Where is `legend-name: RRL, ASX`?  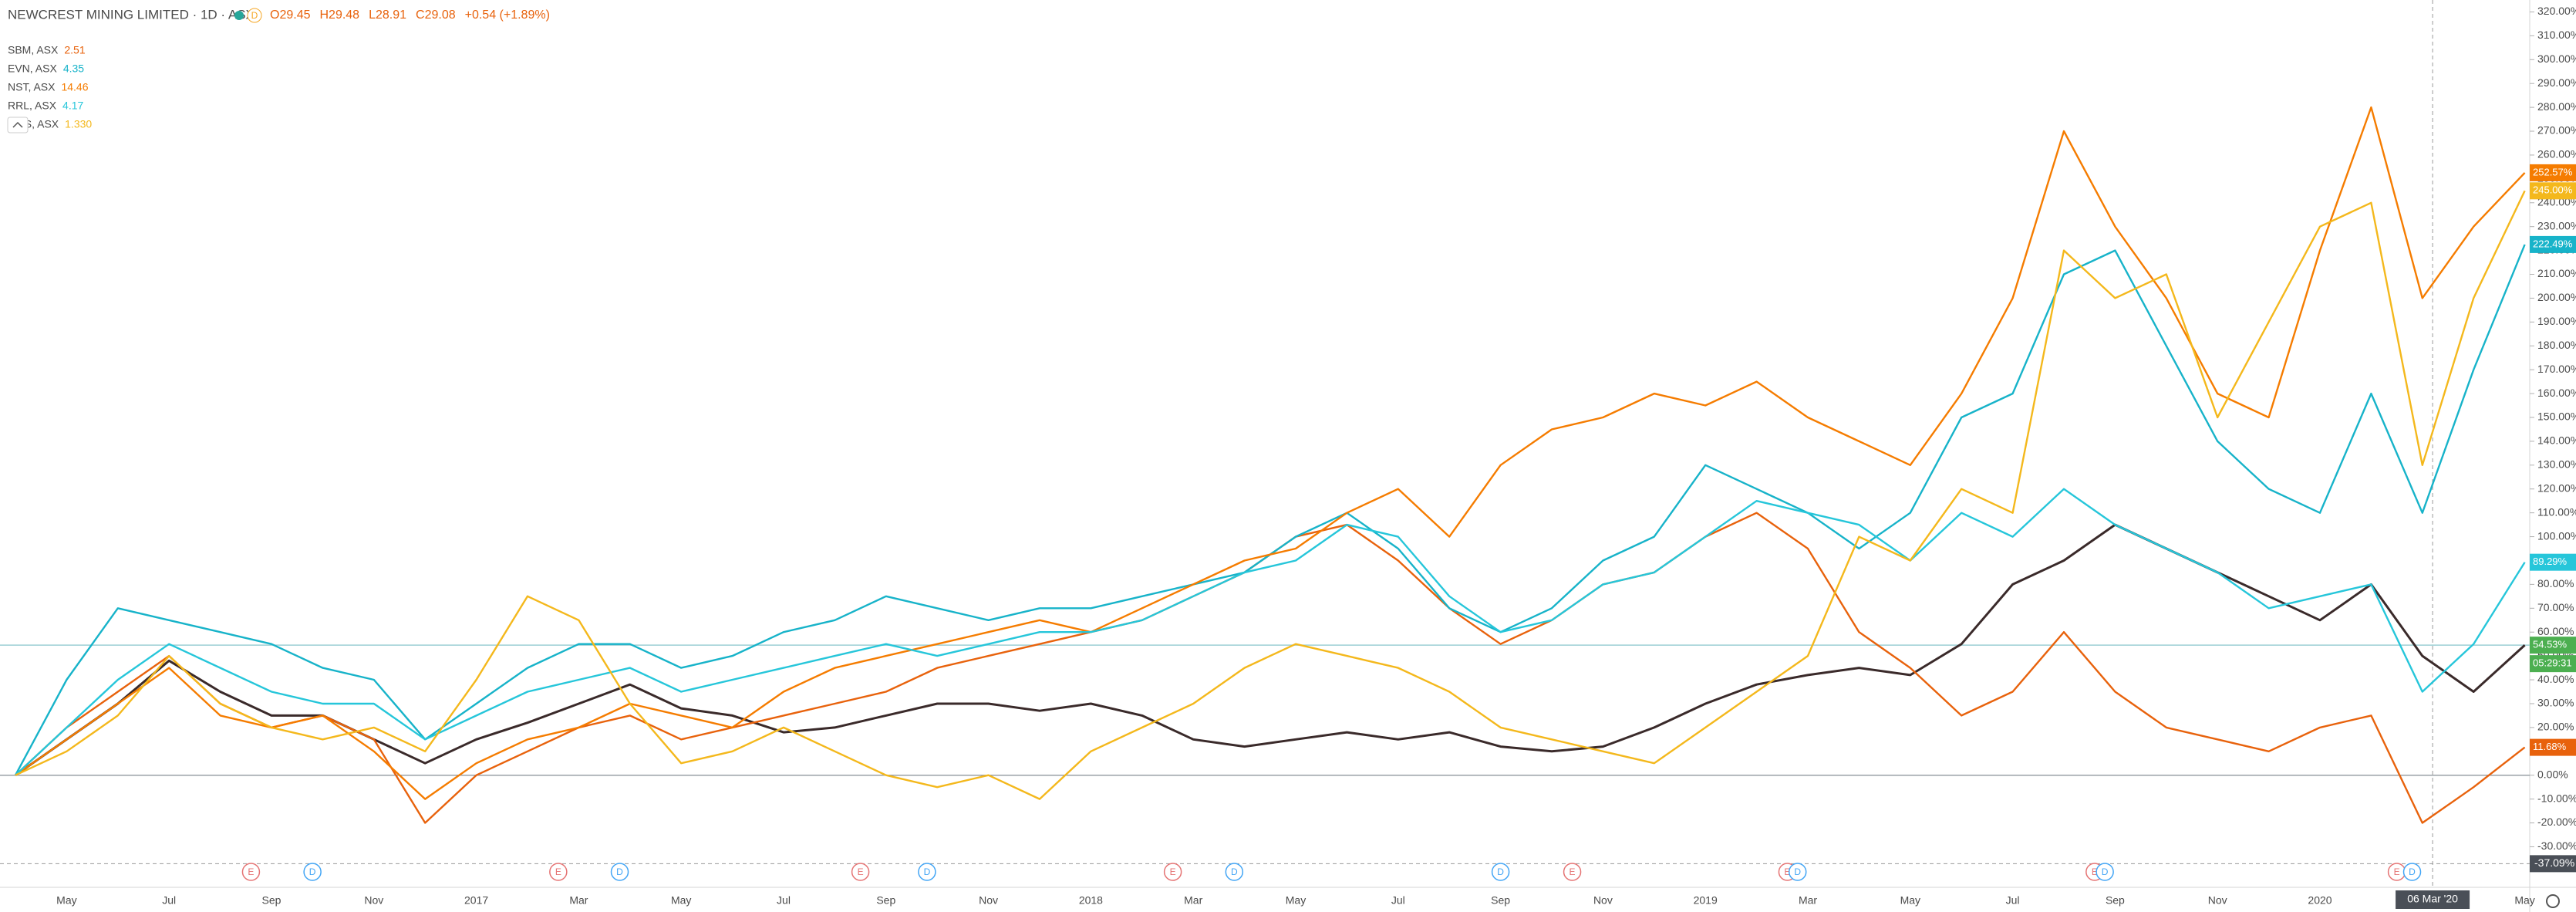 legend-name: RRL, ASX is located at coordinates (32, 106).